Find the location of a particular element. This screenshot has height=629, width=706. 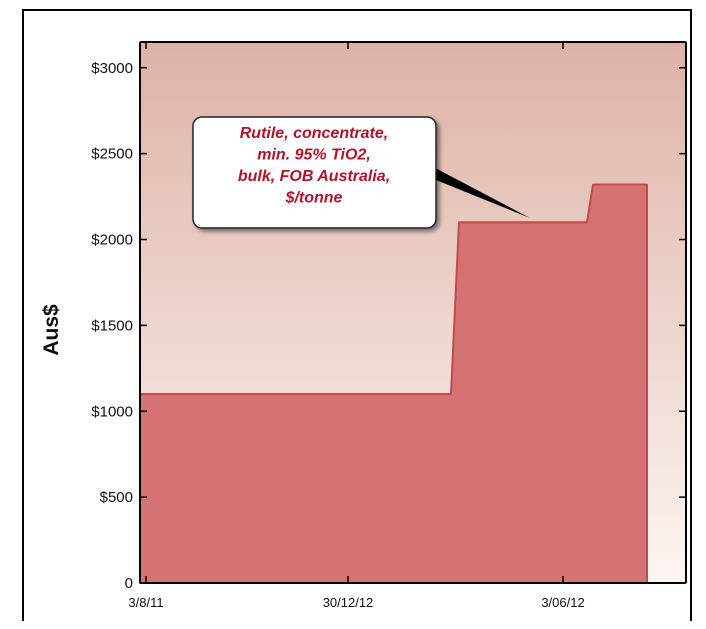

y-tick-label: $1500 is located at coordinates (112, 325).